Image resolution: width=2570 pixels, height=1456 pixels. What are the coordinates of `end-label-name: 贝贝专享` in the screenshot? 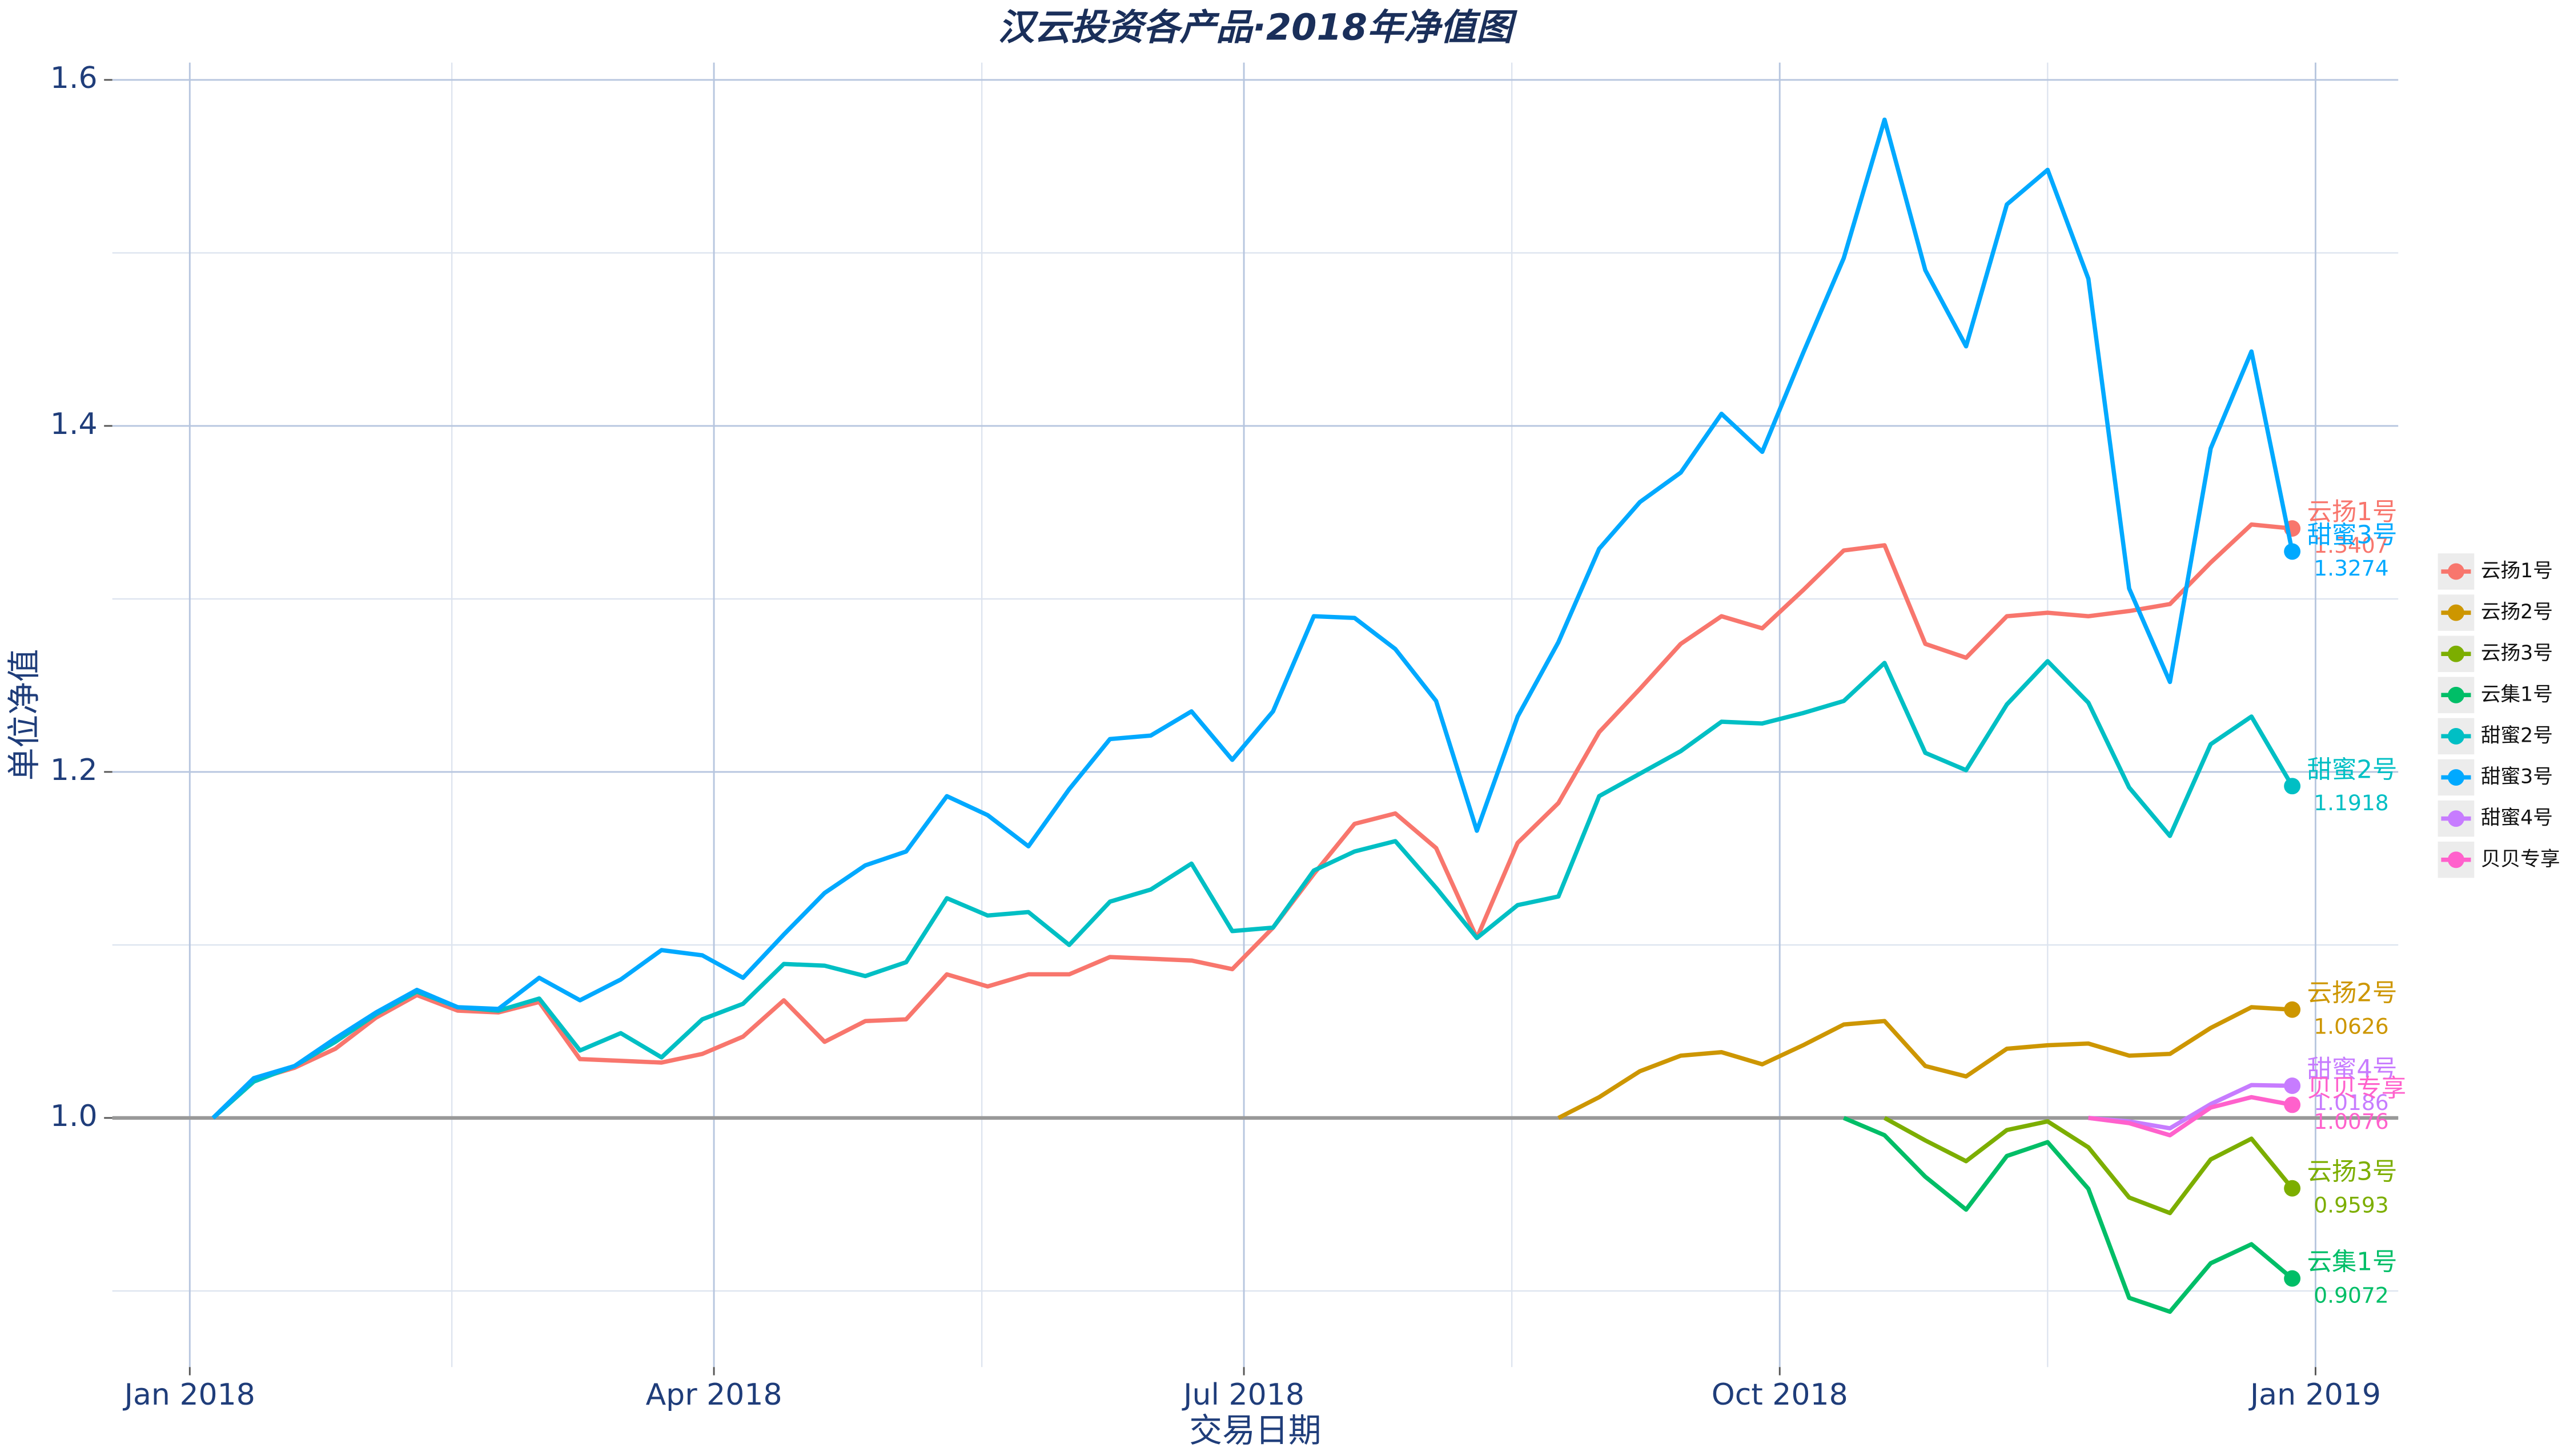 It's located at (2356, 1088).